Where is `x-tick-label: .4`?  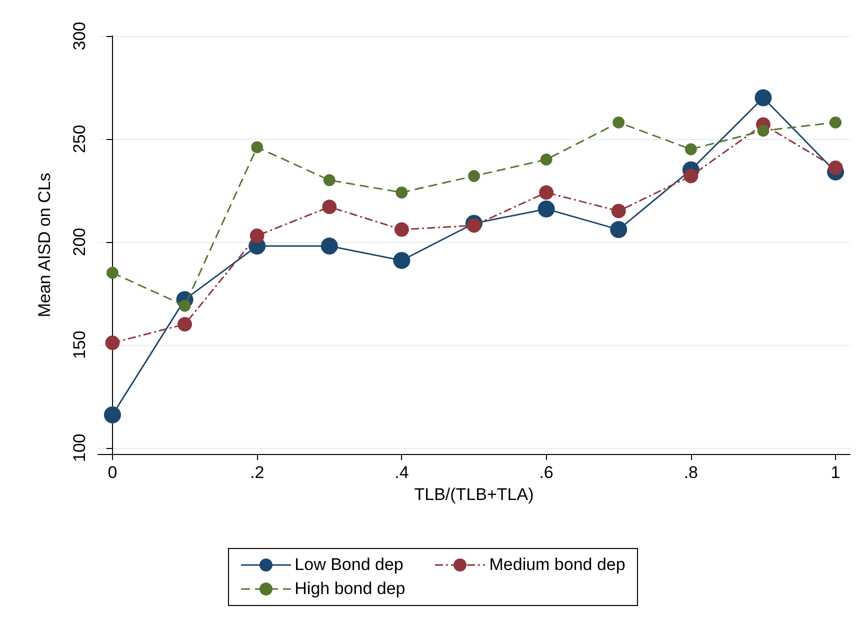 x-tick-label: .4 is located at coordinates (401, 472).